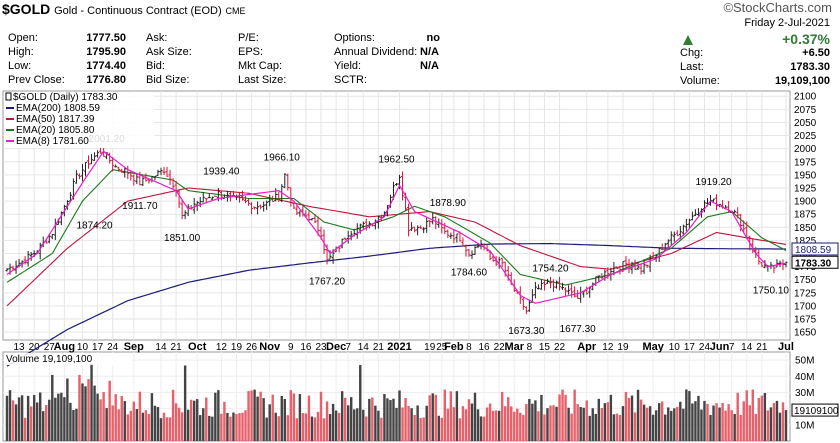 Image resolution: width=840 pixels, height=443 pixels. Describe the element at coordinates (376, 52) in the screenshot. I see `annual-dividend-label: Annual Dividend:` at that location.